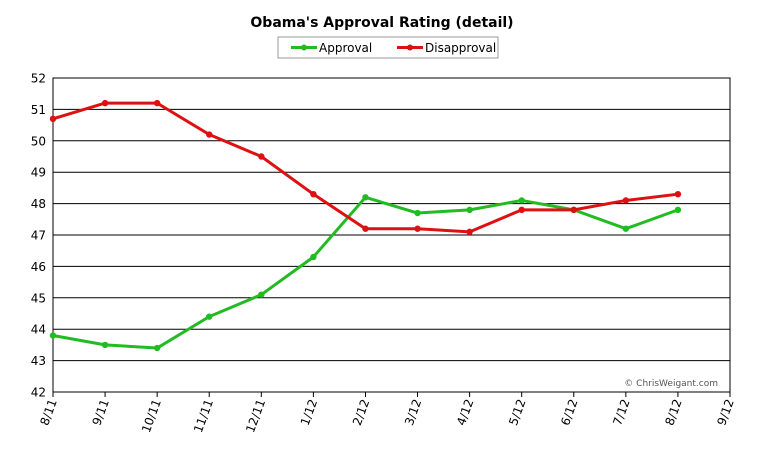  What do you see at coordinates (621, 412) in the screenshot?
I see `x-tick-label: 7/12` at bounding box center [621, 412].